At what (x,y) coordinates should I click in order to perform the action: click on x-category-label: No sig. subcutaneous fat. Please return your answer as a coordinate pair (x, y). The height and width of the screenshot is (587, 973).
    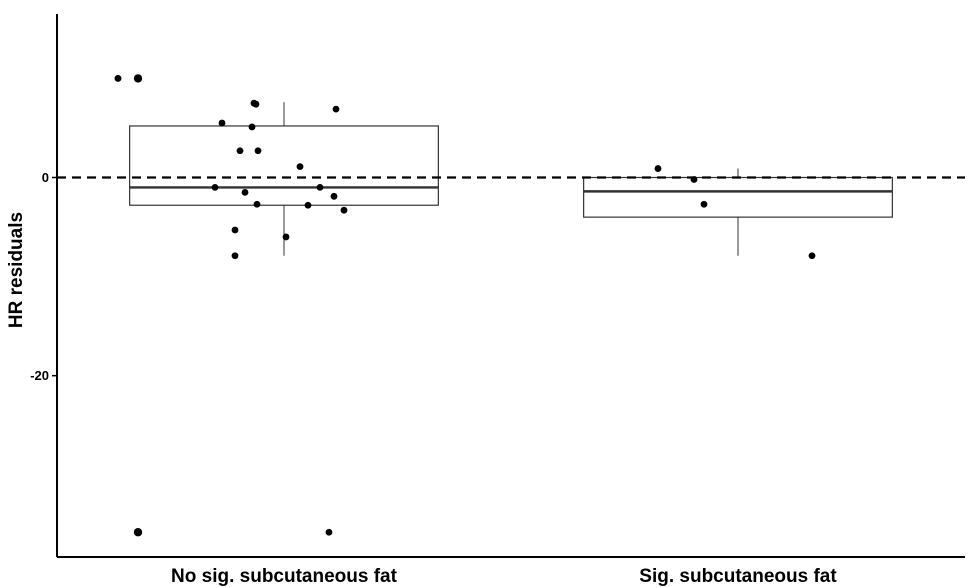
    Looking at the image, I should click on (284, 576).